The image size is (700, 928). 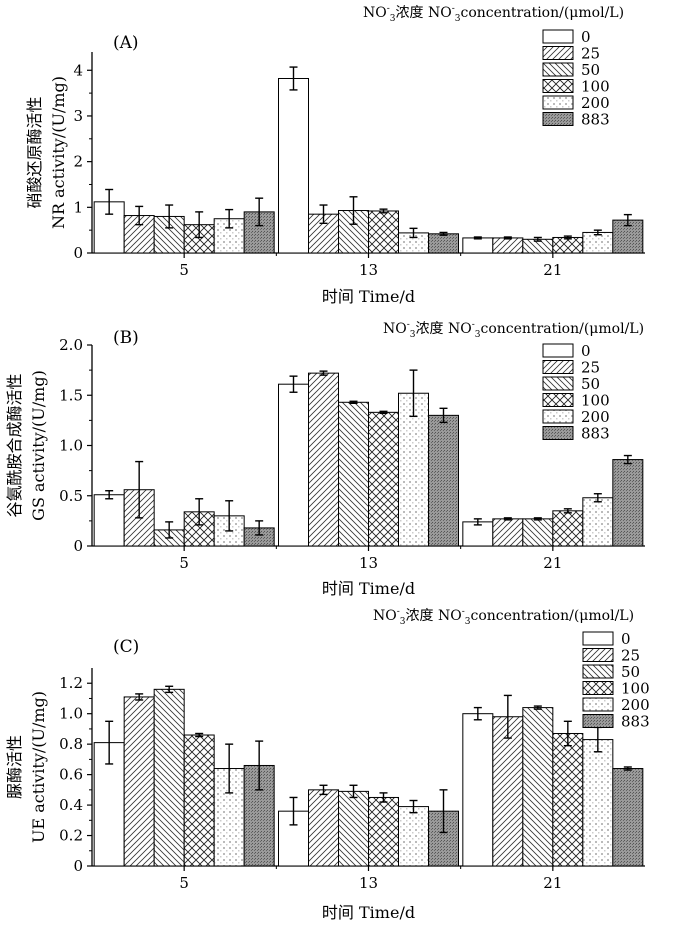 I want to click on y-tick-label: 2.0, so click(x=71, y=345).